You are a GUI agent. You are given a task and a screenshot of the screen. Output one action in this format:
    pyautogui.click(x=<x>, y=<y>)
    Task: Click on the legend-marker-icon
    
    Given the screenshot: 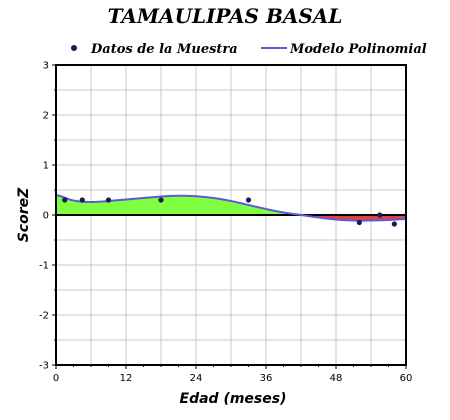 What is the action you would take?
    pyautogui.click(x=74, y=48)
    